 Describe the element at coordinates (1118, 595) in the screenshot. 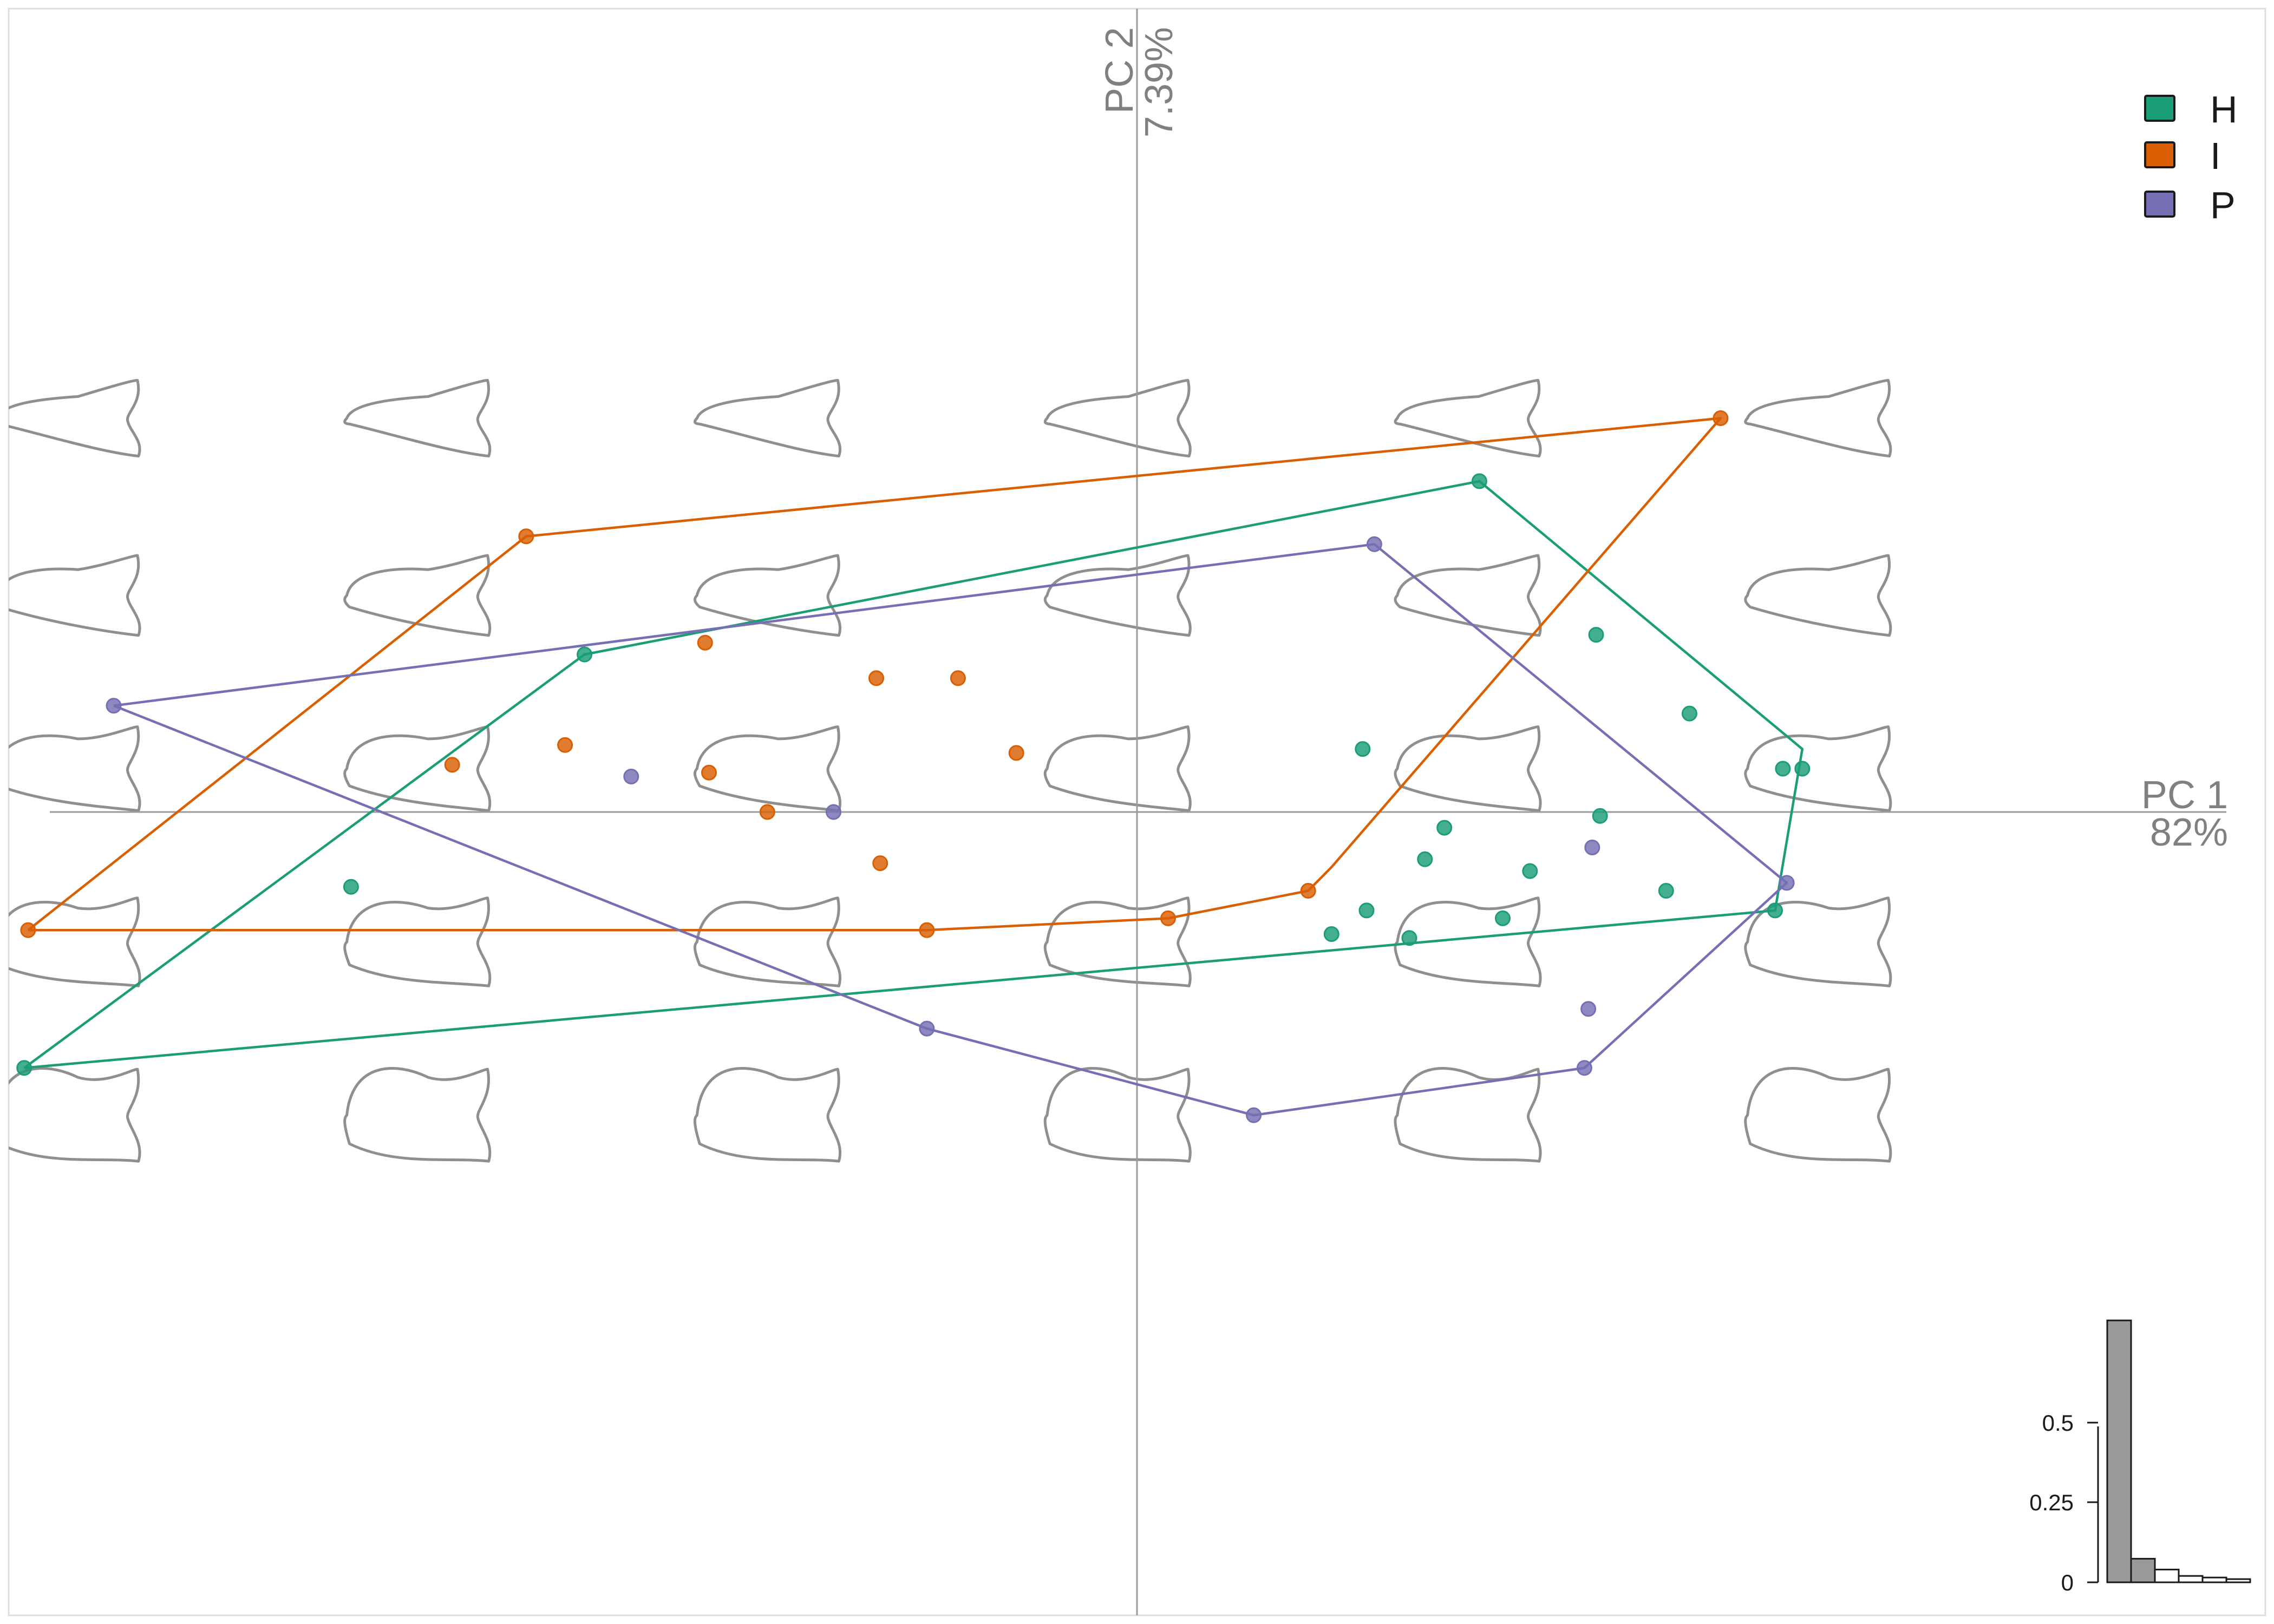

I see `morphospace-shape-r1-c3` at that location.